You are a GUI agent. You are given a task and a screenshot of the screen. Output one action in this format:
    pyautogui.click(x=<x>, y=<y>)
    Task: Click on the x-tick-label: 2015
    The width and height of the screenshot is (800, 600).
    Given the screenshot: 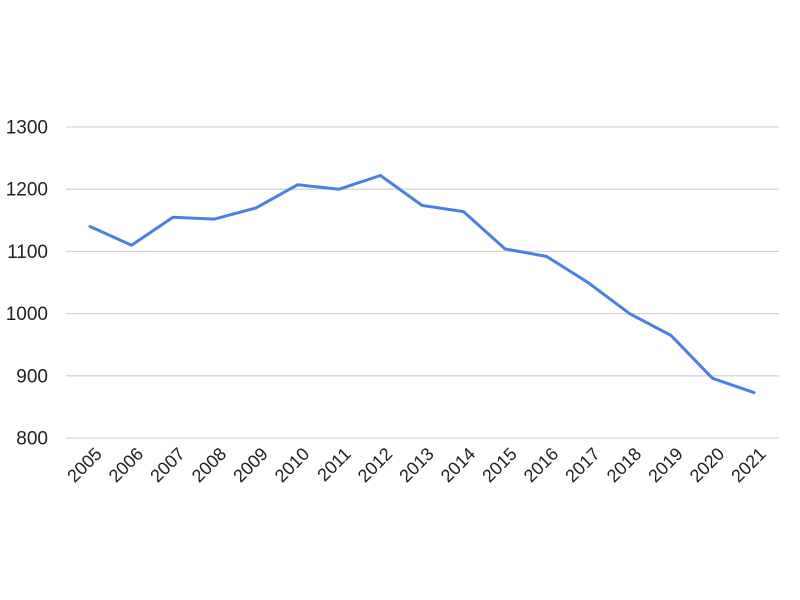 What is the action you would take?
    pyautogui.click(x=499, y=465)
    